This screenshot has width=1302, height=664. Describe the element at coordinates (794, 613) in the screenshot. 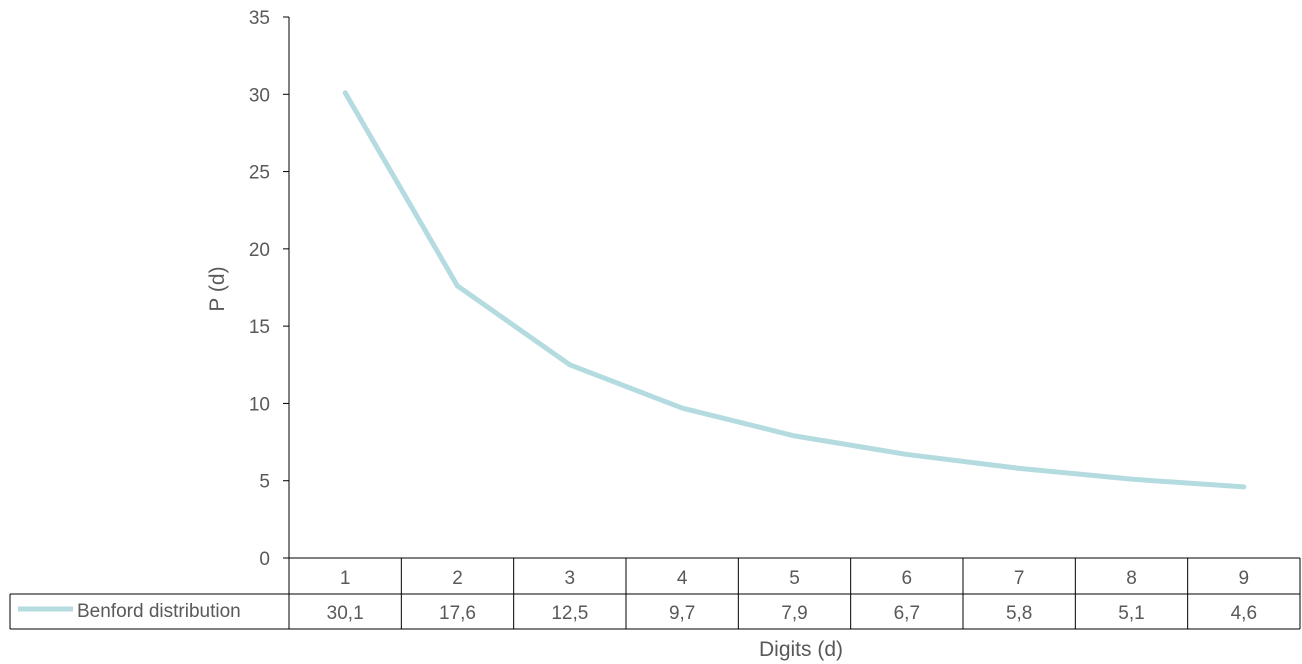

I see `data-table-value: 7,9` at that location.